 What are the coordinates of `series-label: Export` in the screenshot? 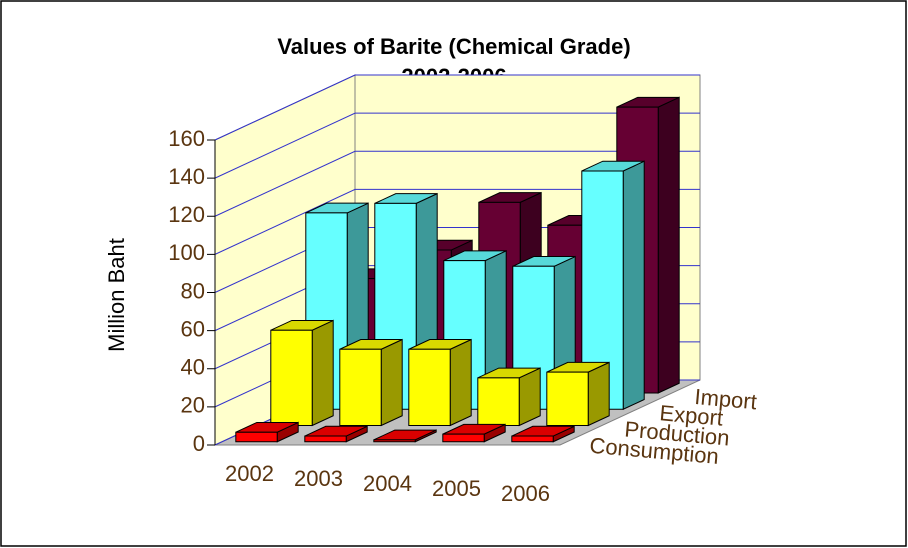 It's located at (692, 415).